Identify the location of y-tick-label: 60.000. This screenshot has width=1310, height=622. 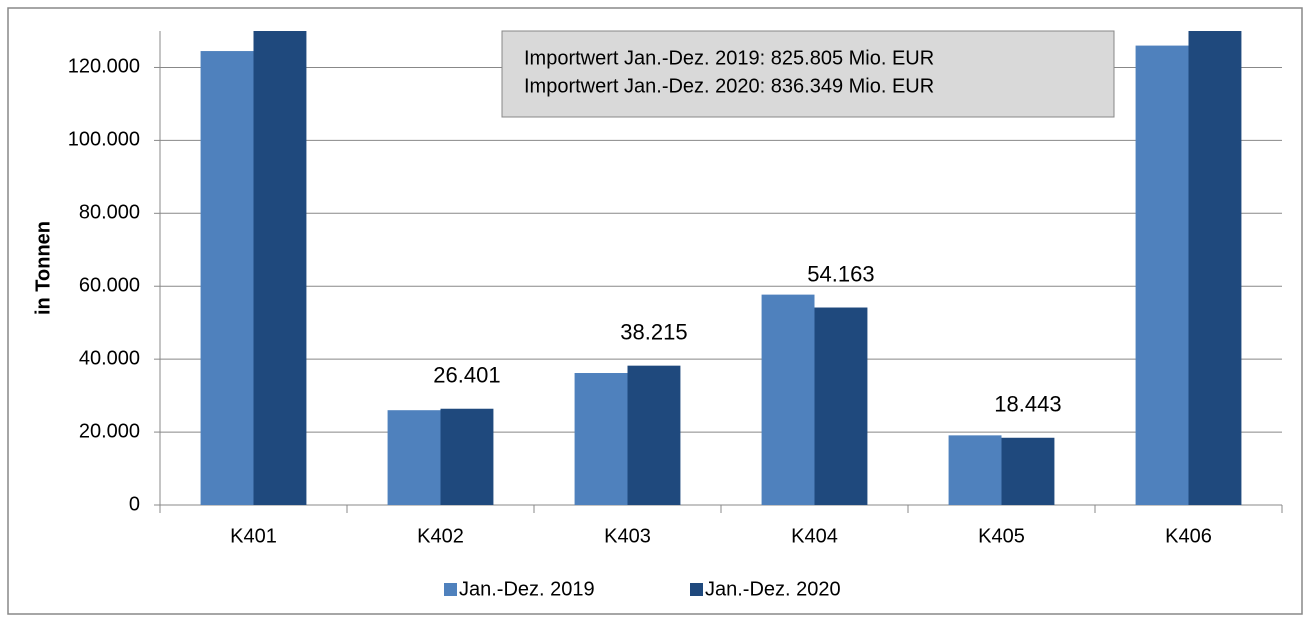
(109, 286).